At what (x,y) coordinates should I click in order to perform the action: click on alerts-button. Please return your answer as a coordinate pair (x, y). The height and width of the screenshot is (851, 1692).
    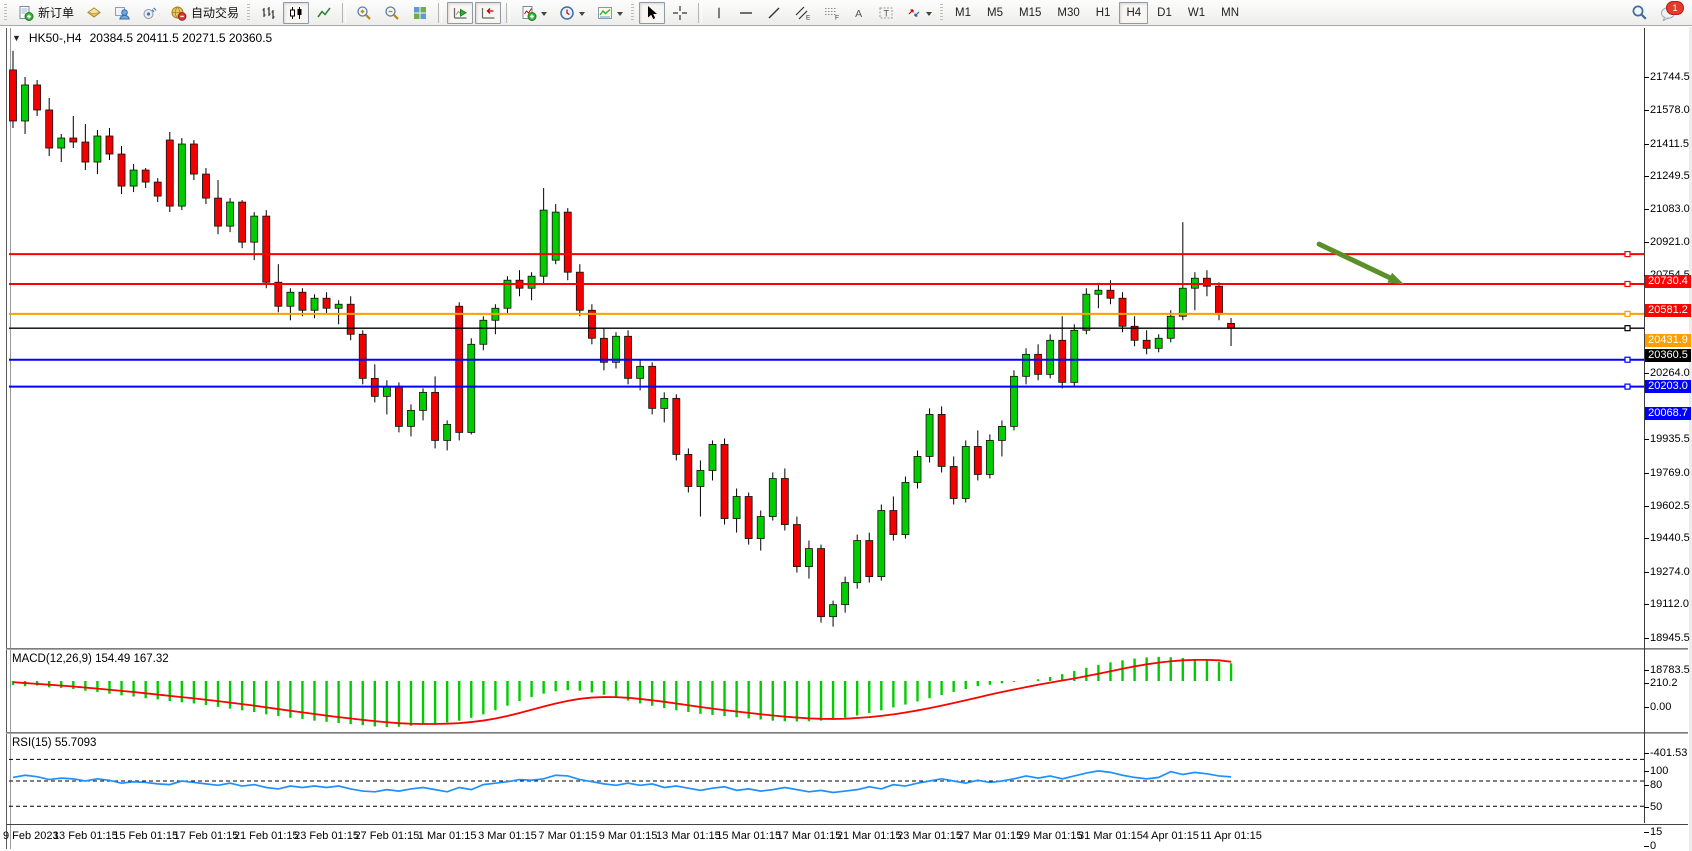
    Looking at the image, I should click on (150, 13).